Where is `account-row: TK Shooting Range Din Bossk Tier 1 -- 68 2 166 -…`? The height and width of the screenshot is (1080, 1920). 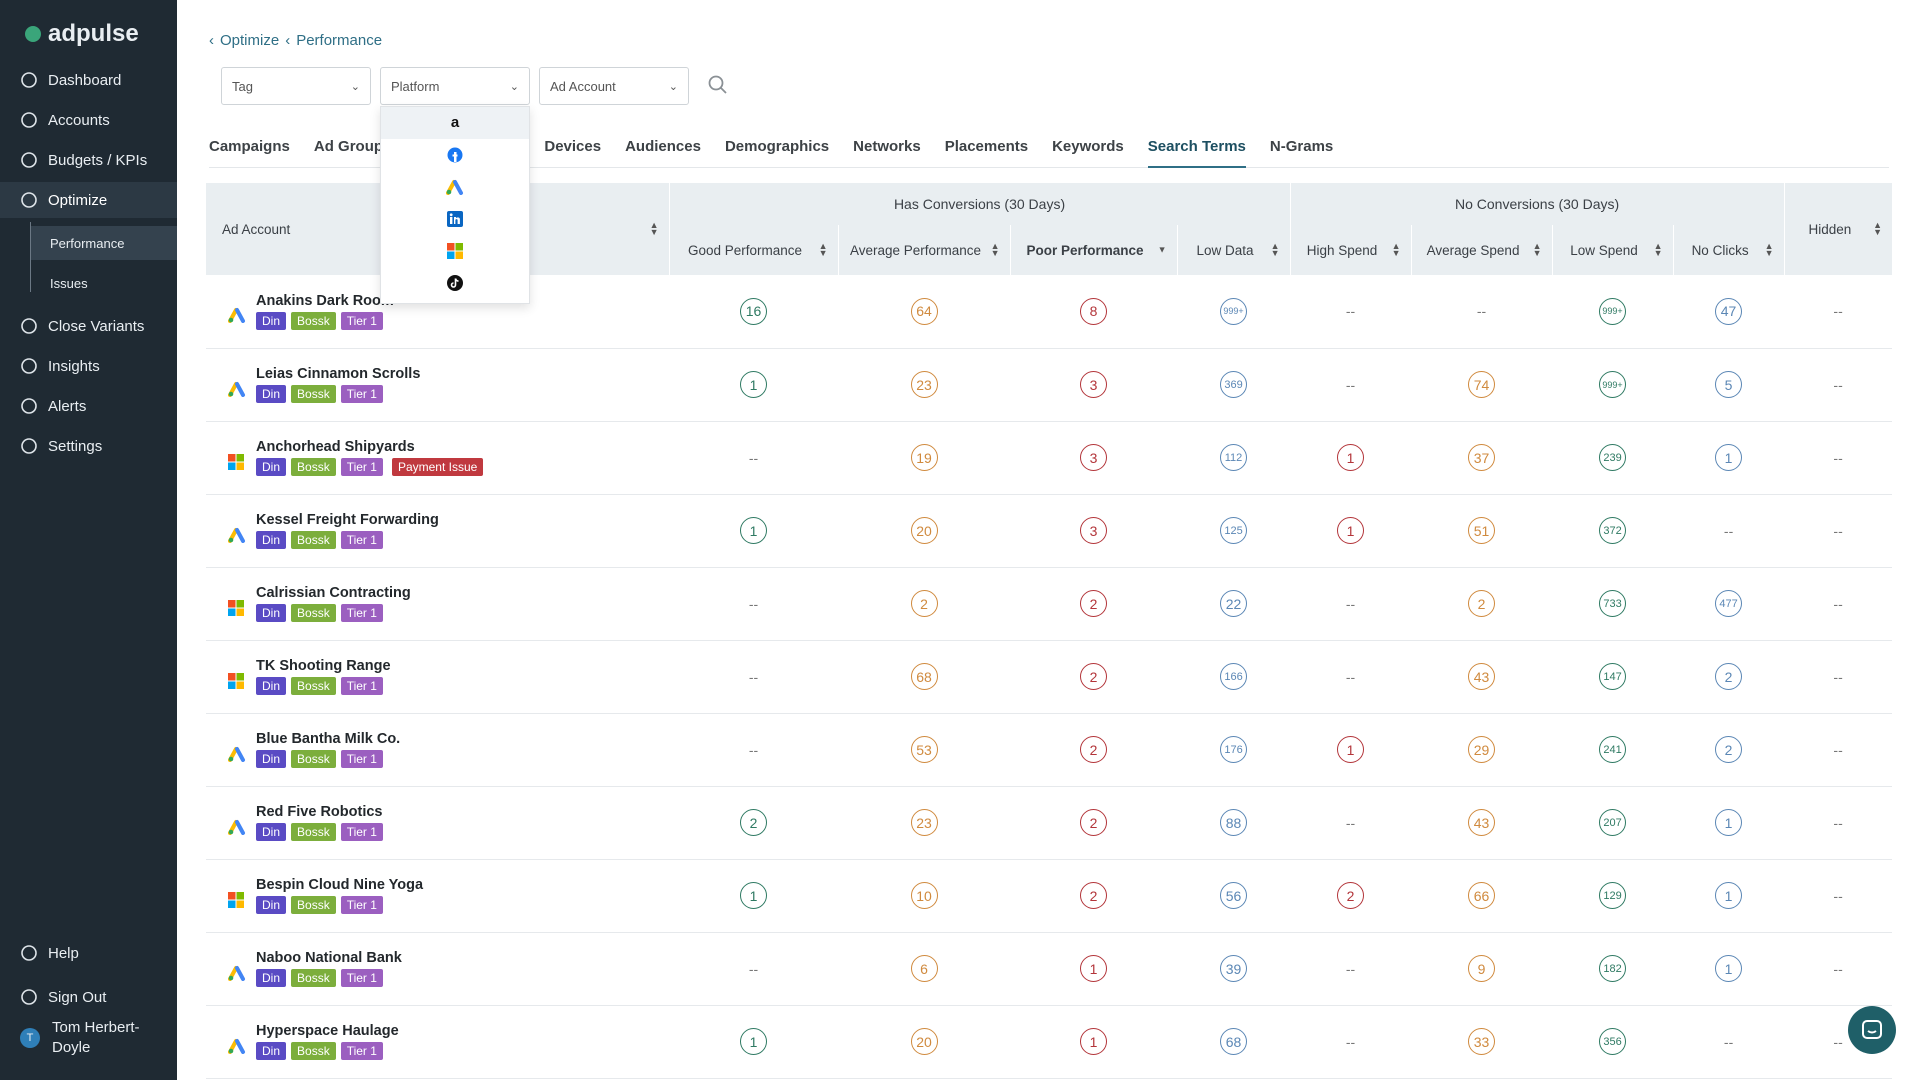
account-row: TK Shooting Range Din Bossk Tier 1 -- 68 2 166 -… is located at coordinates (1049, 677).